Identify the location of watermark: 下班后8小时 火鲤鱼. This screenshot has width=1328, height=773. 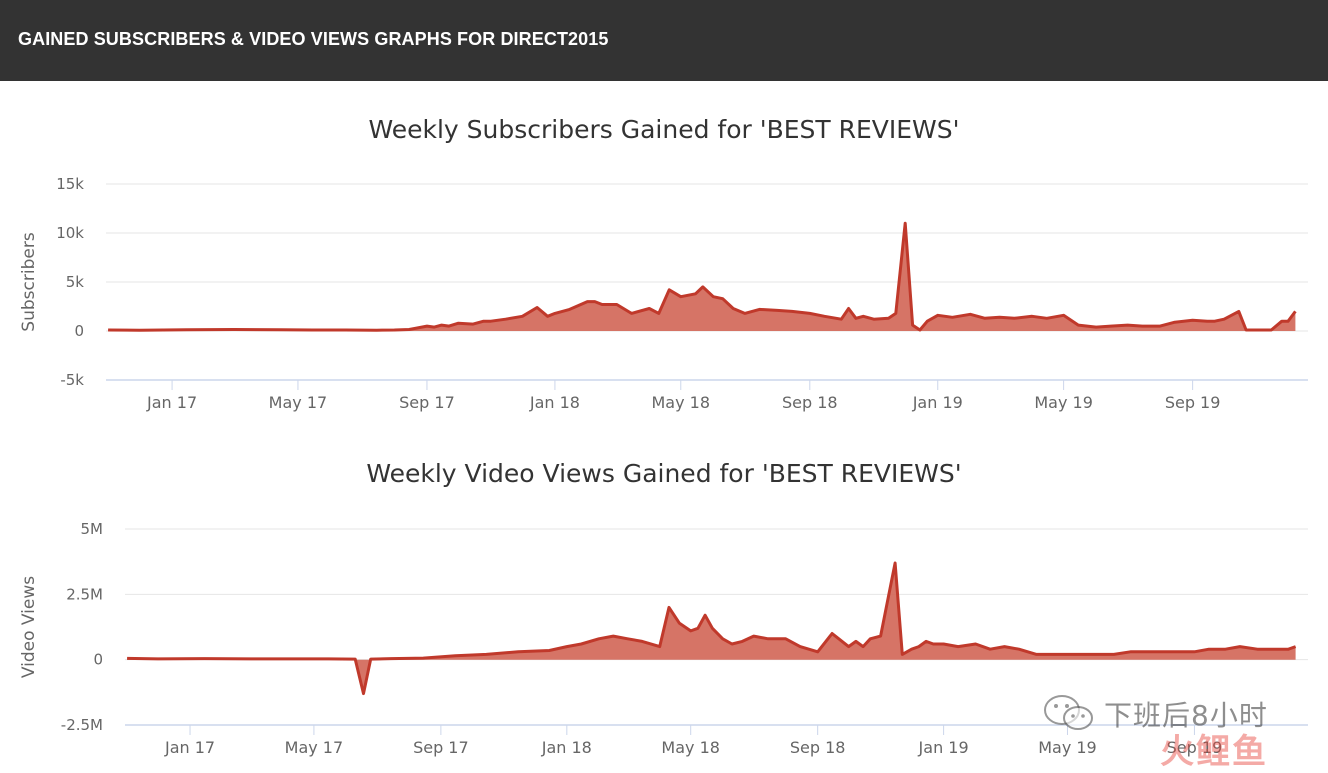
(1180, 731).